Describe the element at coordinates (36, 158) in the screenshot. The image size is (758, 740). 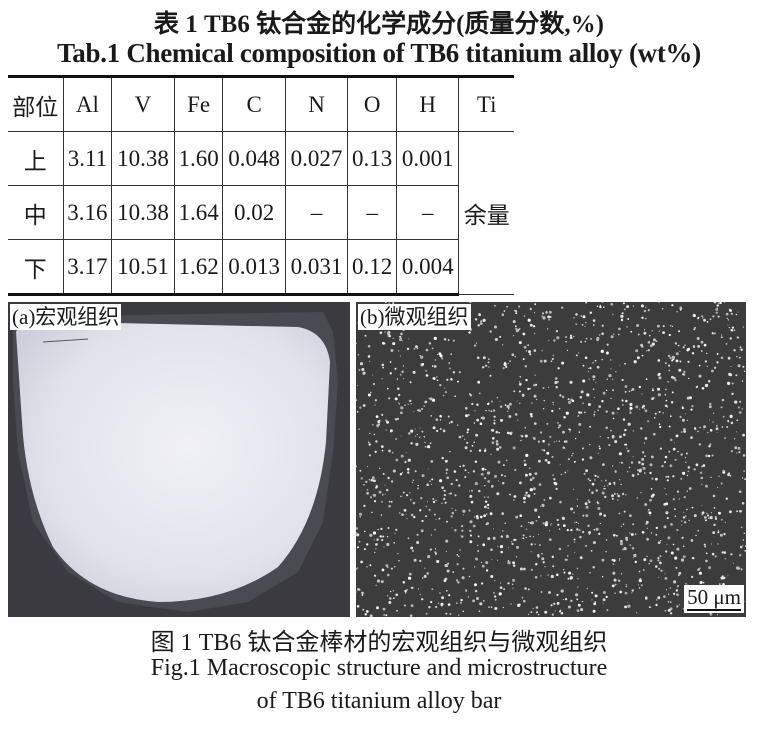
I see `table-cell: 上` at that location.